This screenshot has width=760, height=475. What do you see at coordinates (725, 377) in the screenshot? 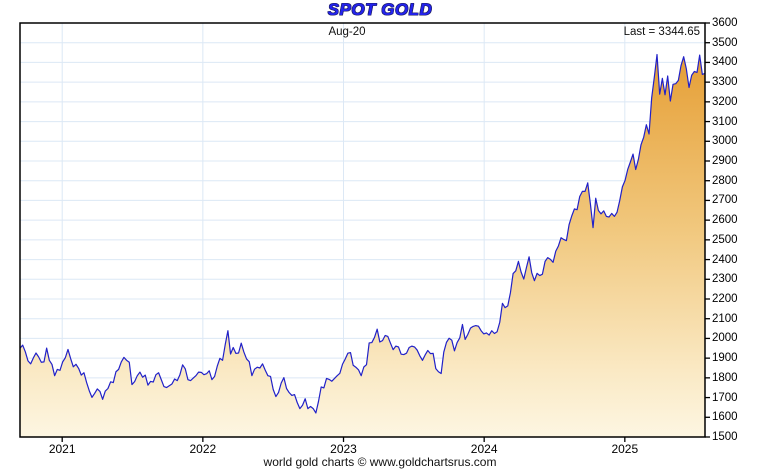
I see `y-axis-tick-label: 1800` at bounding box center [725, 377].